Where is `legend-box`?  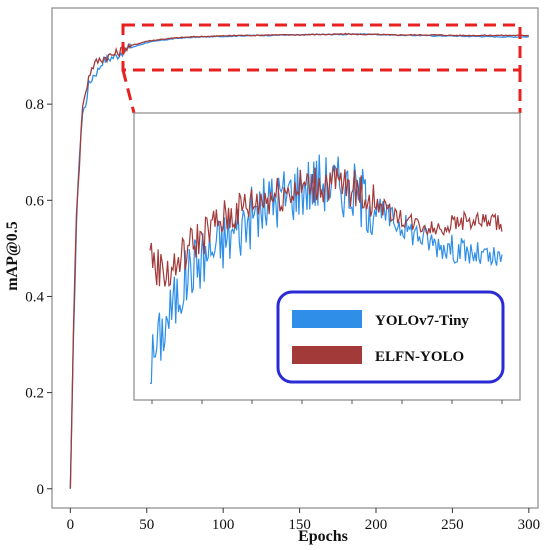 legend-box is located at coordinates (390, 337).